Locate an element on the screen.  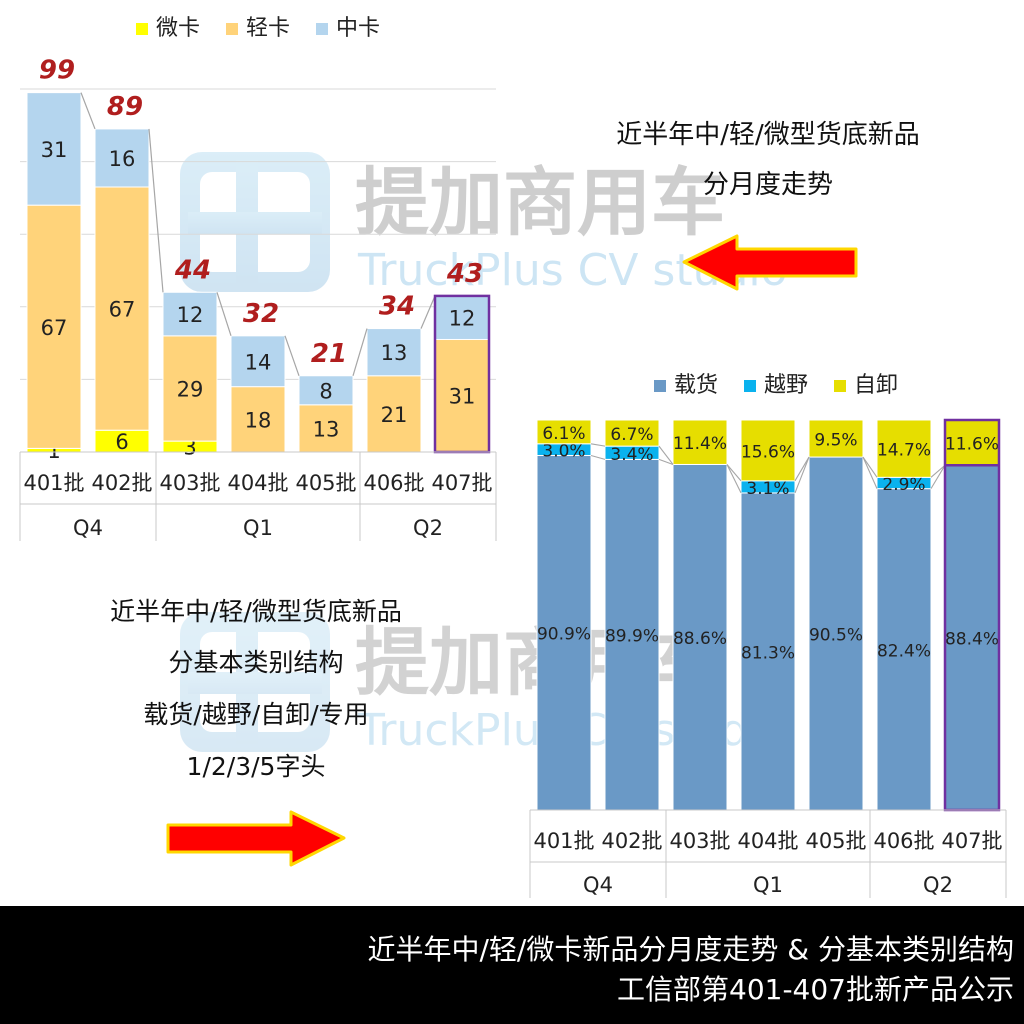
bar-中卡-404批 is located at coordinates (258, 361).